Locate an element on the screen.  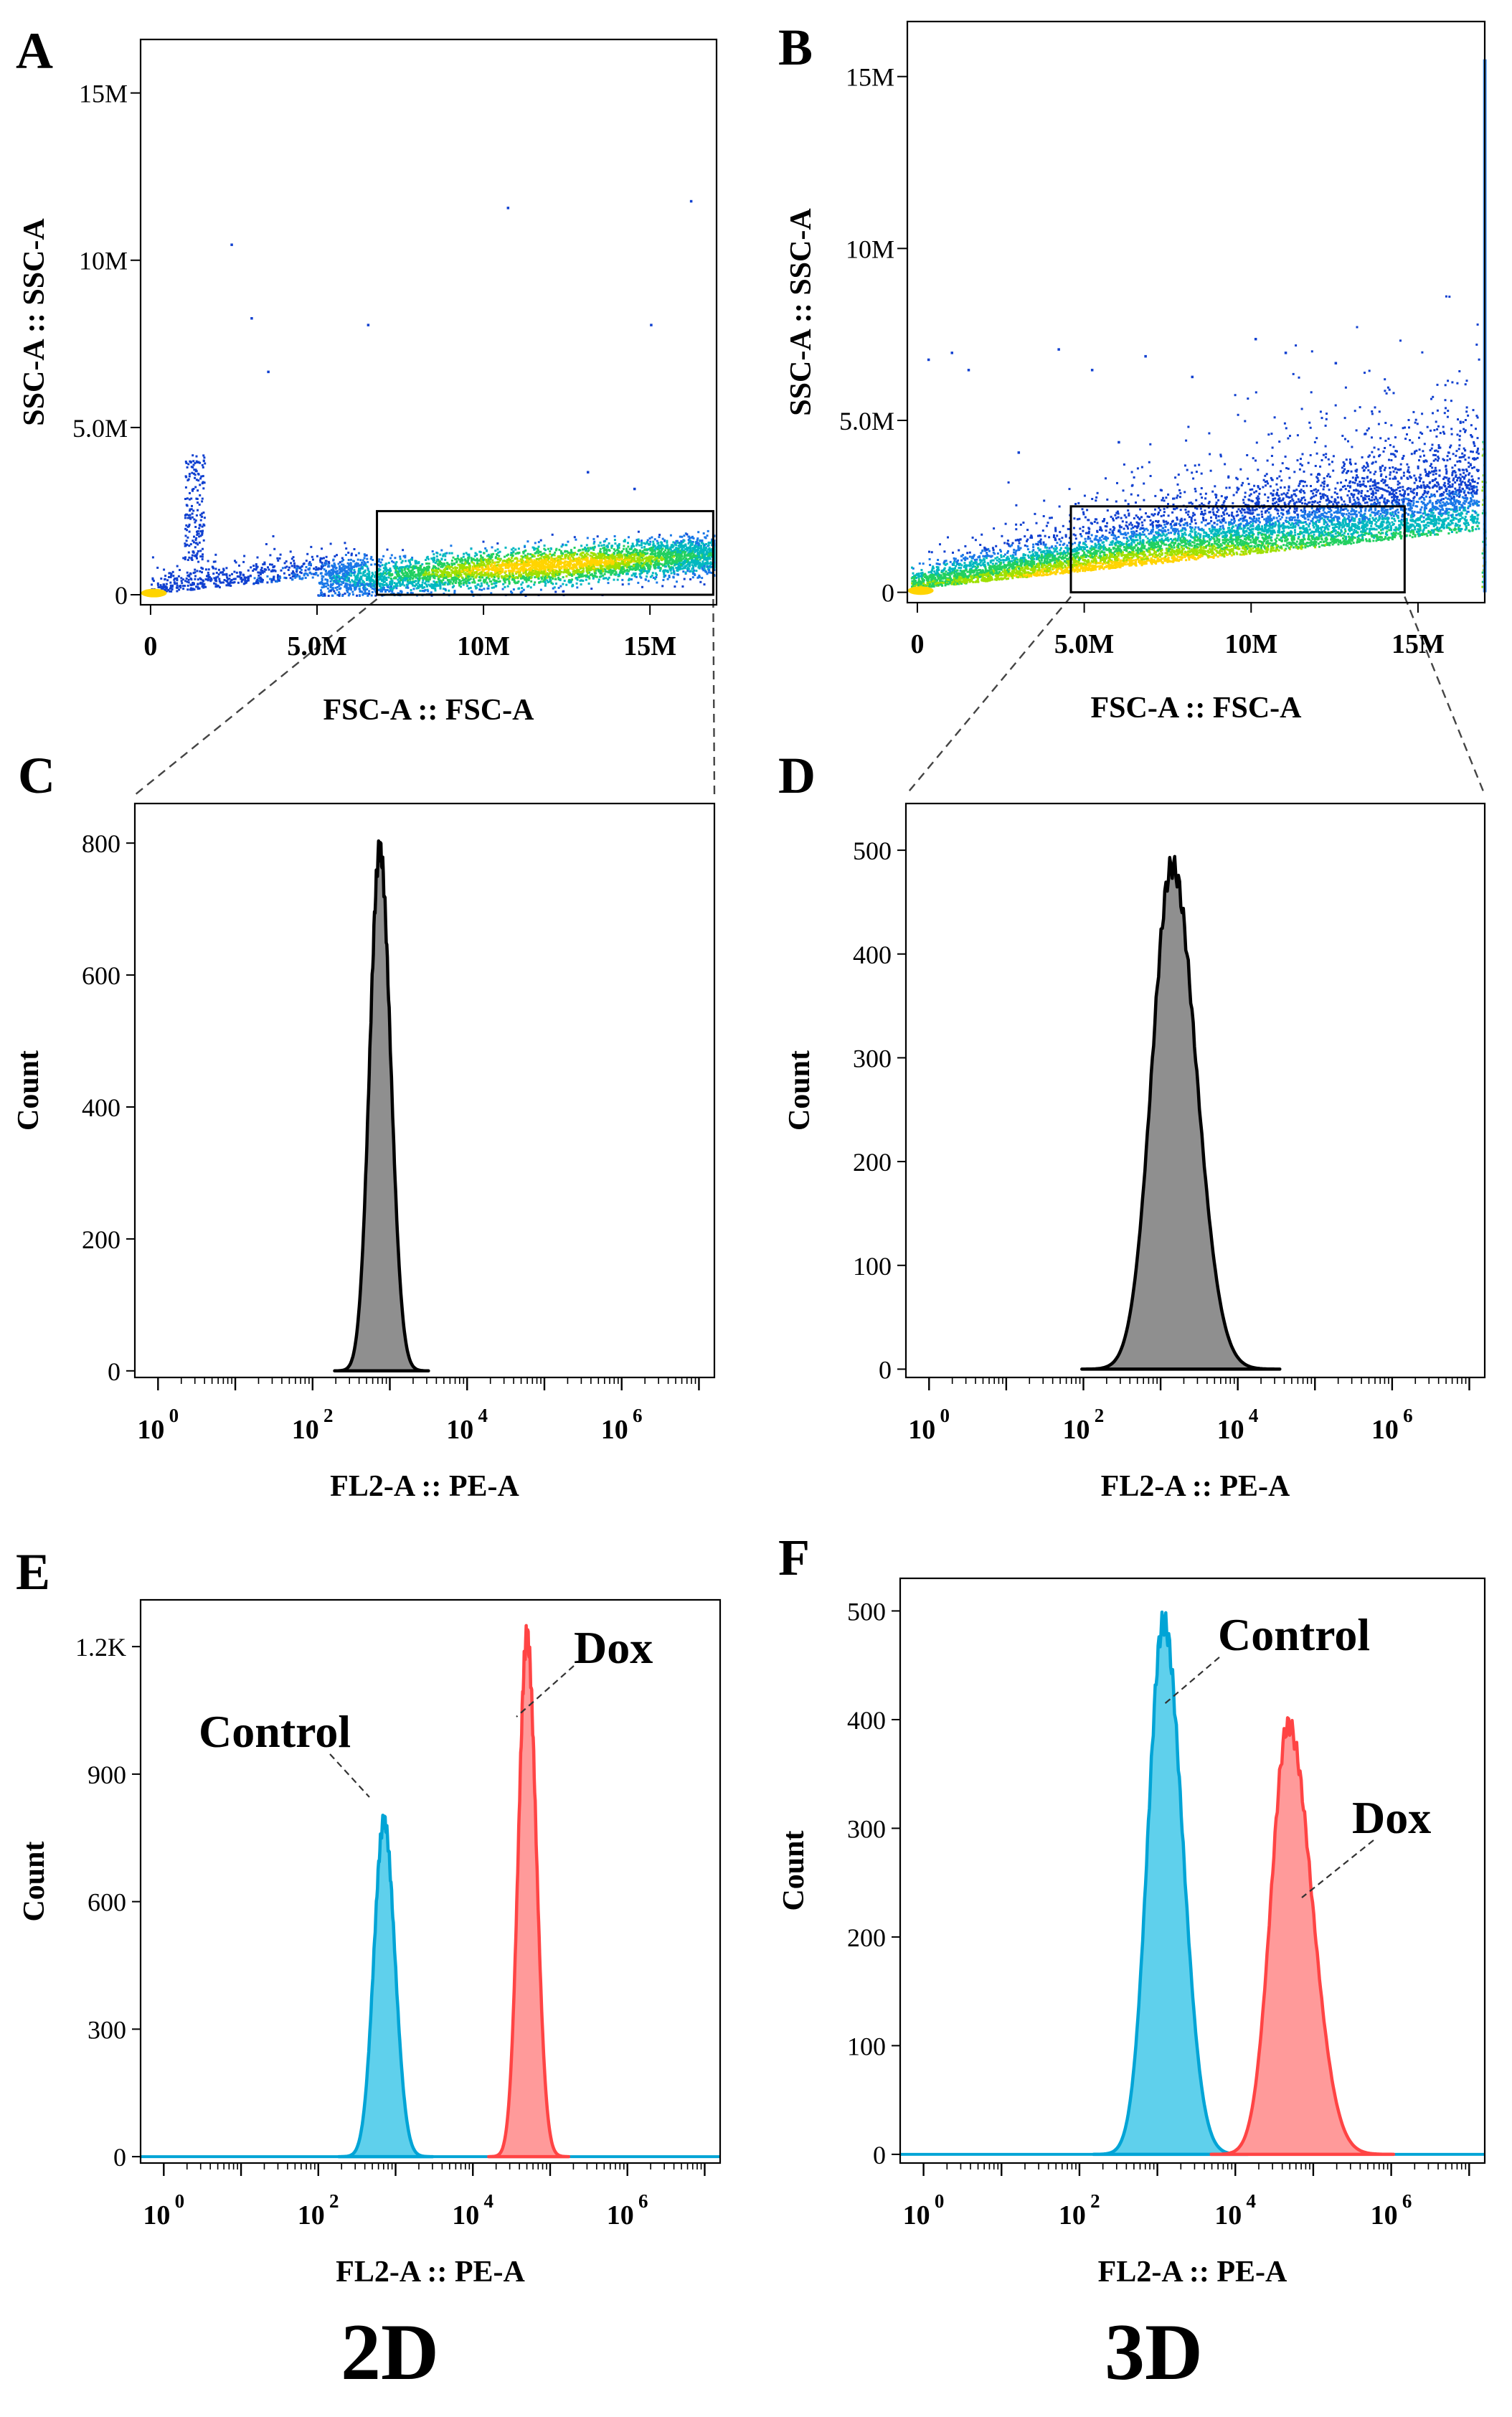
gate-rectangle is located at coordinates (545, 552).